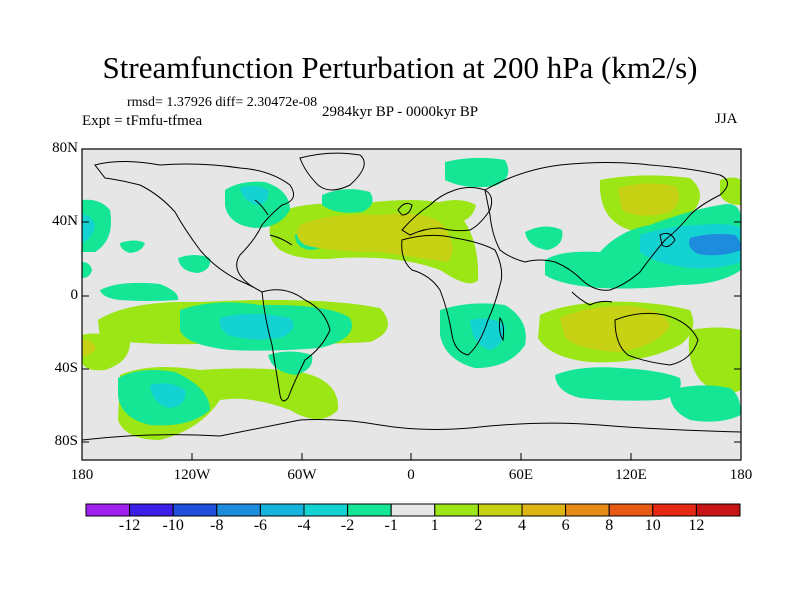 The height and width of the screenshot is (600, 800). What do you see at coordinates (65, 148) in the screenshot?
I see `y-tick-label: 80N` at bounding box center [65, 148].